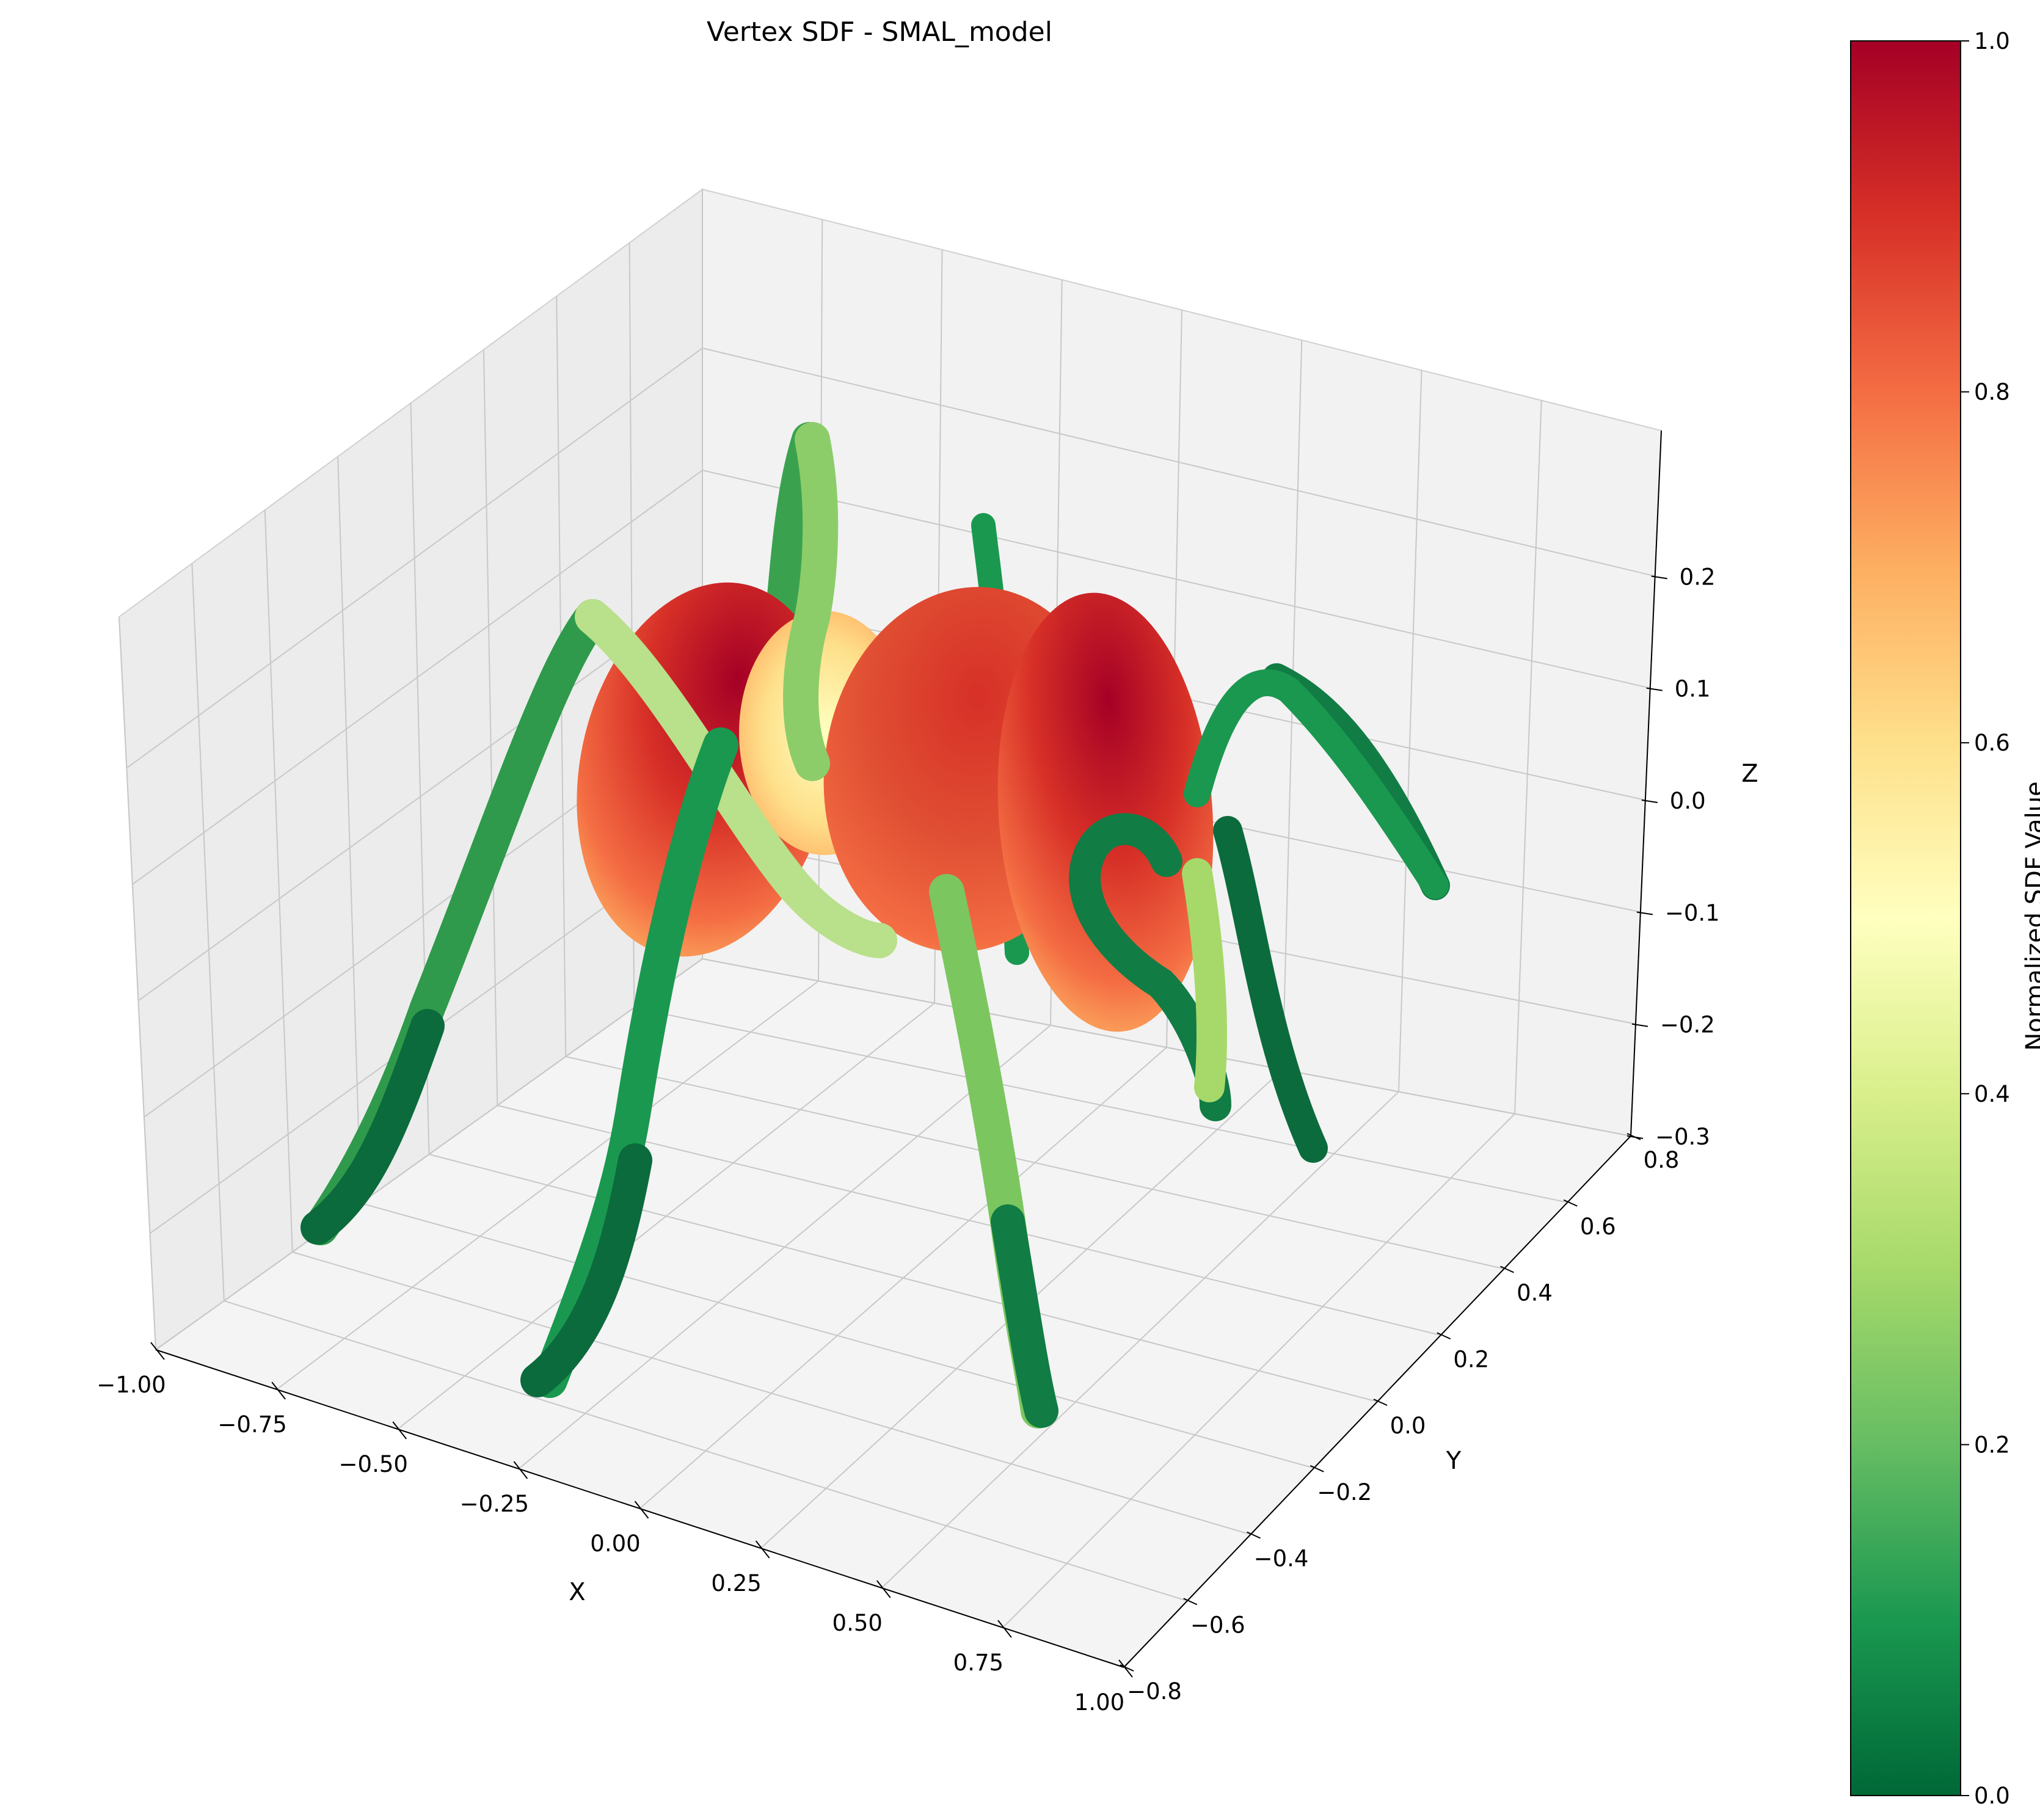  Describe the element at coordinates (811, 601) in the screenshot. I see `leg-front-left-upper` at that location.